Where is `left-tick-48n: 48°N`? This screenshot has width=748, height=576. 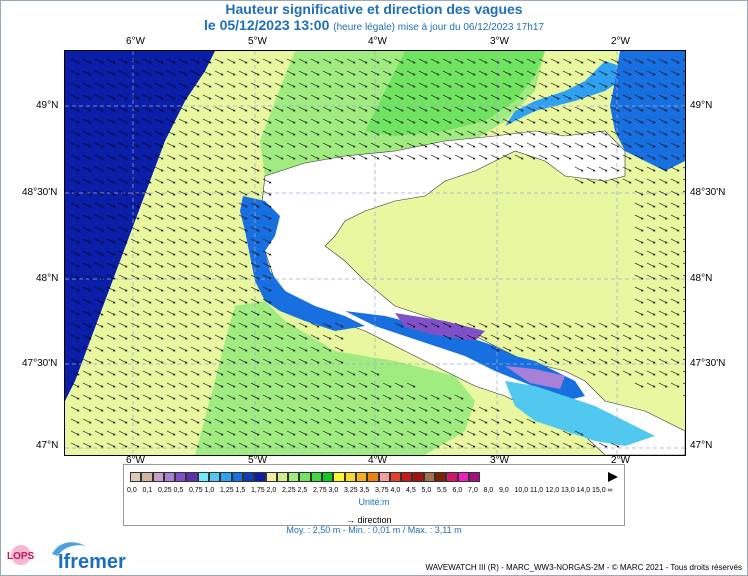 left-tick-48n: 48°N is located at coordinates (47, 278).